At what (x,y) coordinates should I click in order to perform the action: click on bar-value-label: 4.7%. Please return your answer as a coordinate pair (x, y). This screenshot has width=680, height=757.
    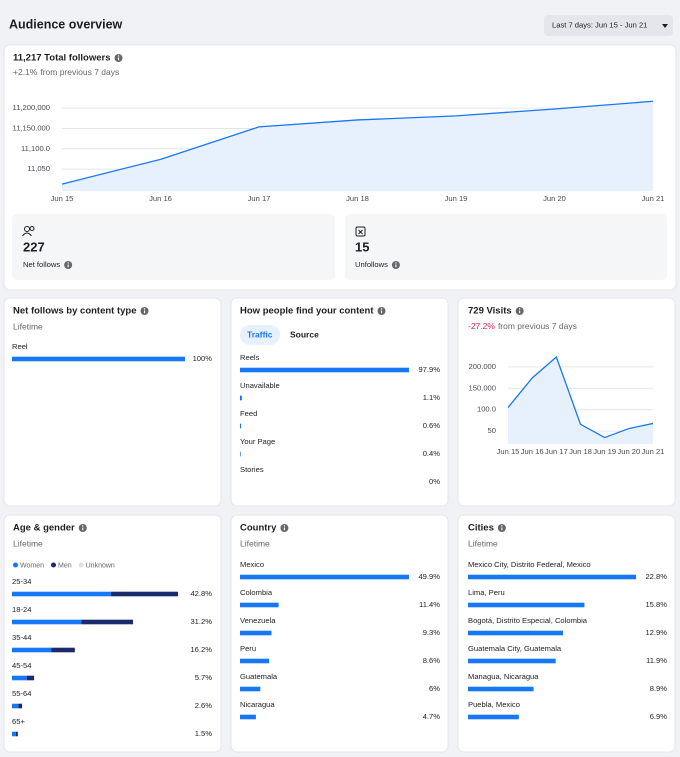
    Looking at the image, I should click on (432, 716).